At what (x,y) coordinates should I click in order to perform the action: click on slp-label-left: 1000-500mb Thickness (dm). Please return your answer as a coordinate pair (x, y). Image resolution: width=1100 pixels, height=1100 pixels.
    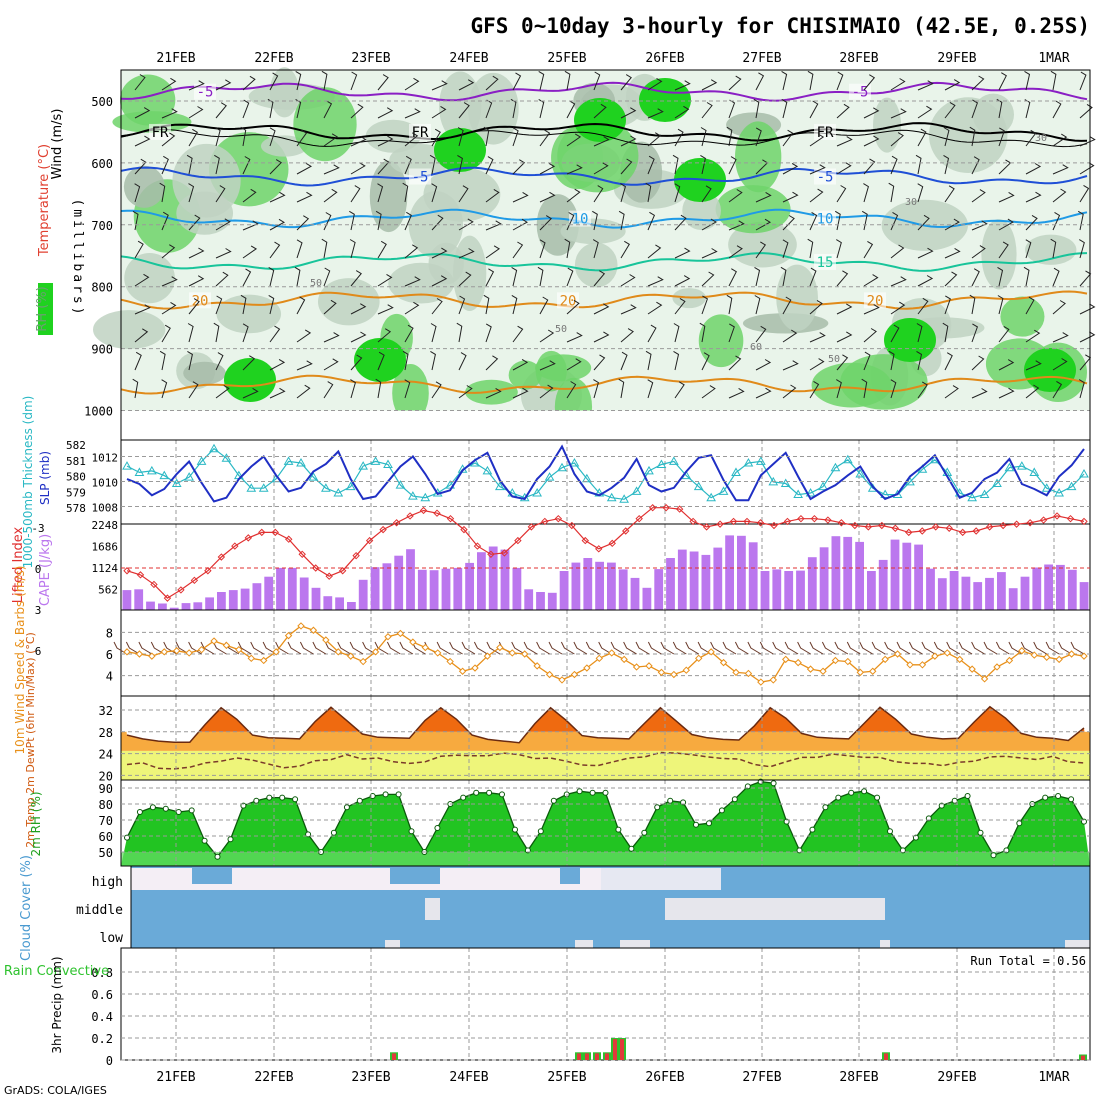
    Looking at the image, I should click on (28, 482).